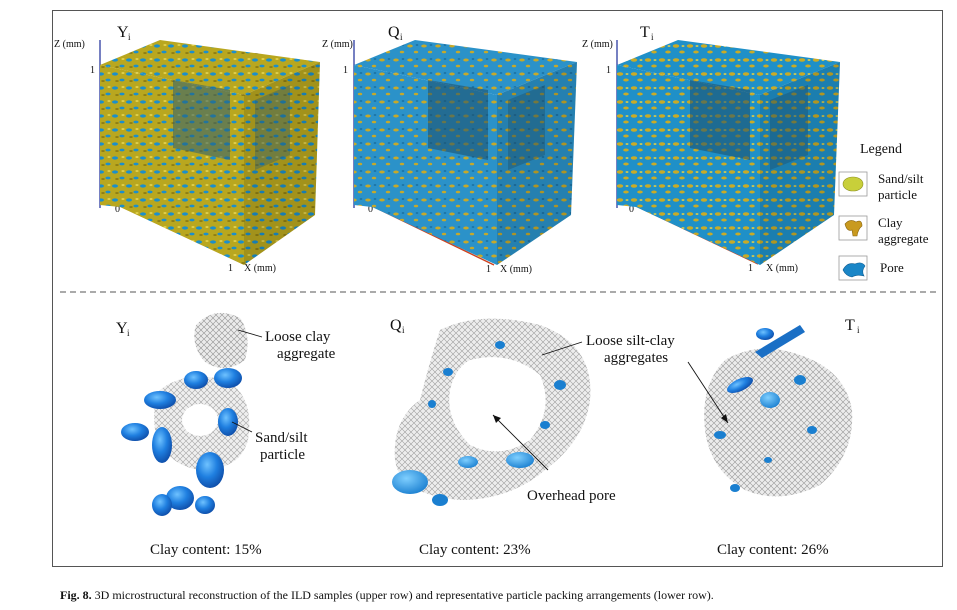 The width and height of the screenshot is (957, 610). What do you see at coordinates (230, 268) in the screenshot?
I see `cube-y-x-tick: 1` at bounding box center [230, 268].